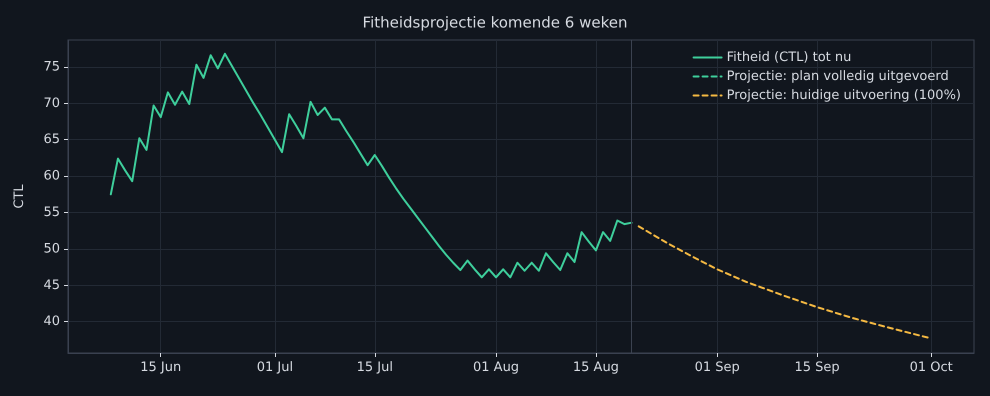  I want to click on x-tick-label: 01 Aug, so click(496, 367).